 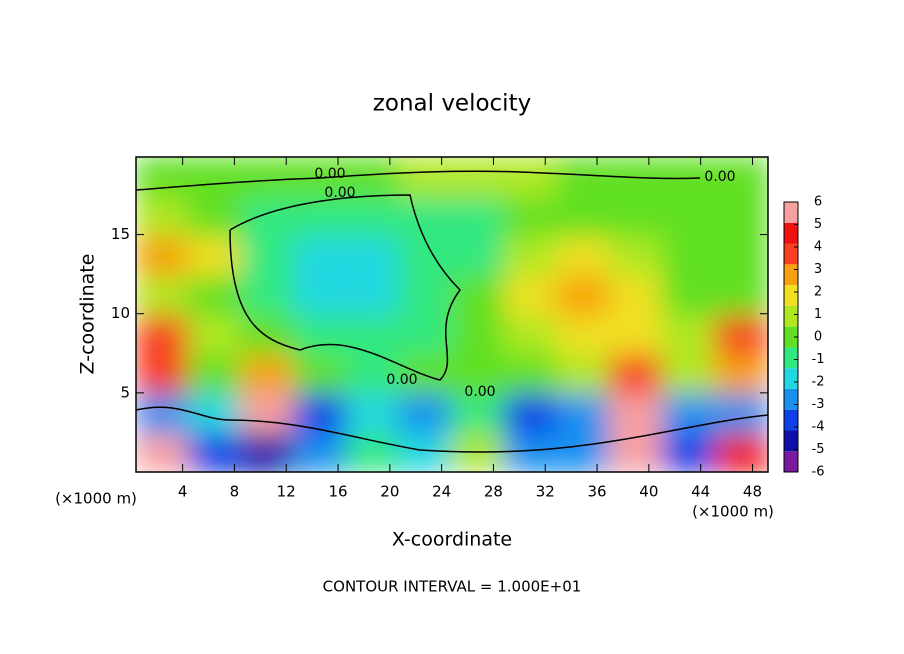 I want to click on chart-title: zonal velocity, so click(x=452, y=104).